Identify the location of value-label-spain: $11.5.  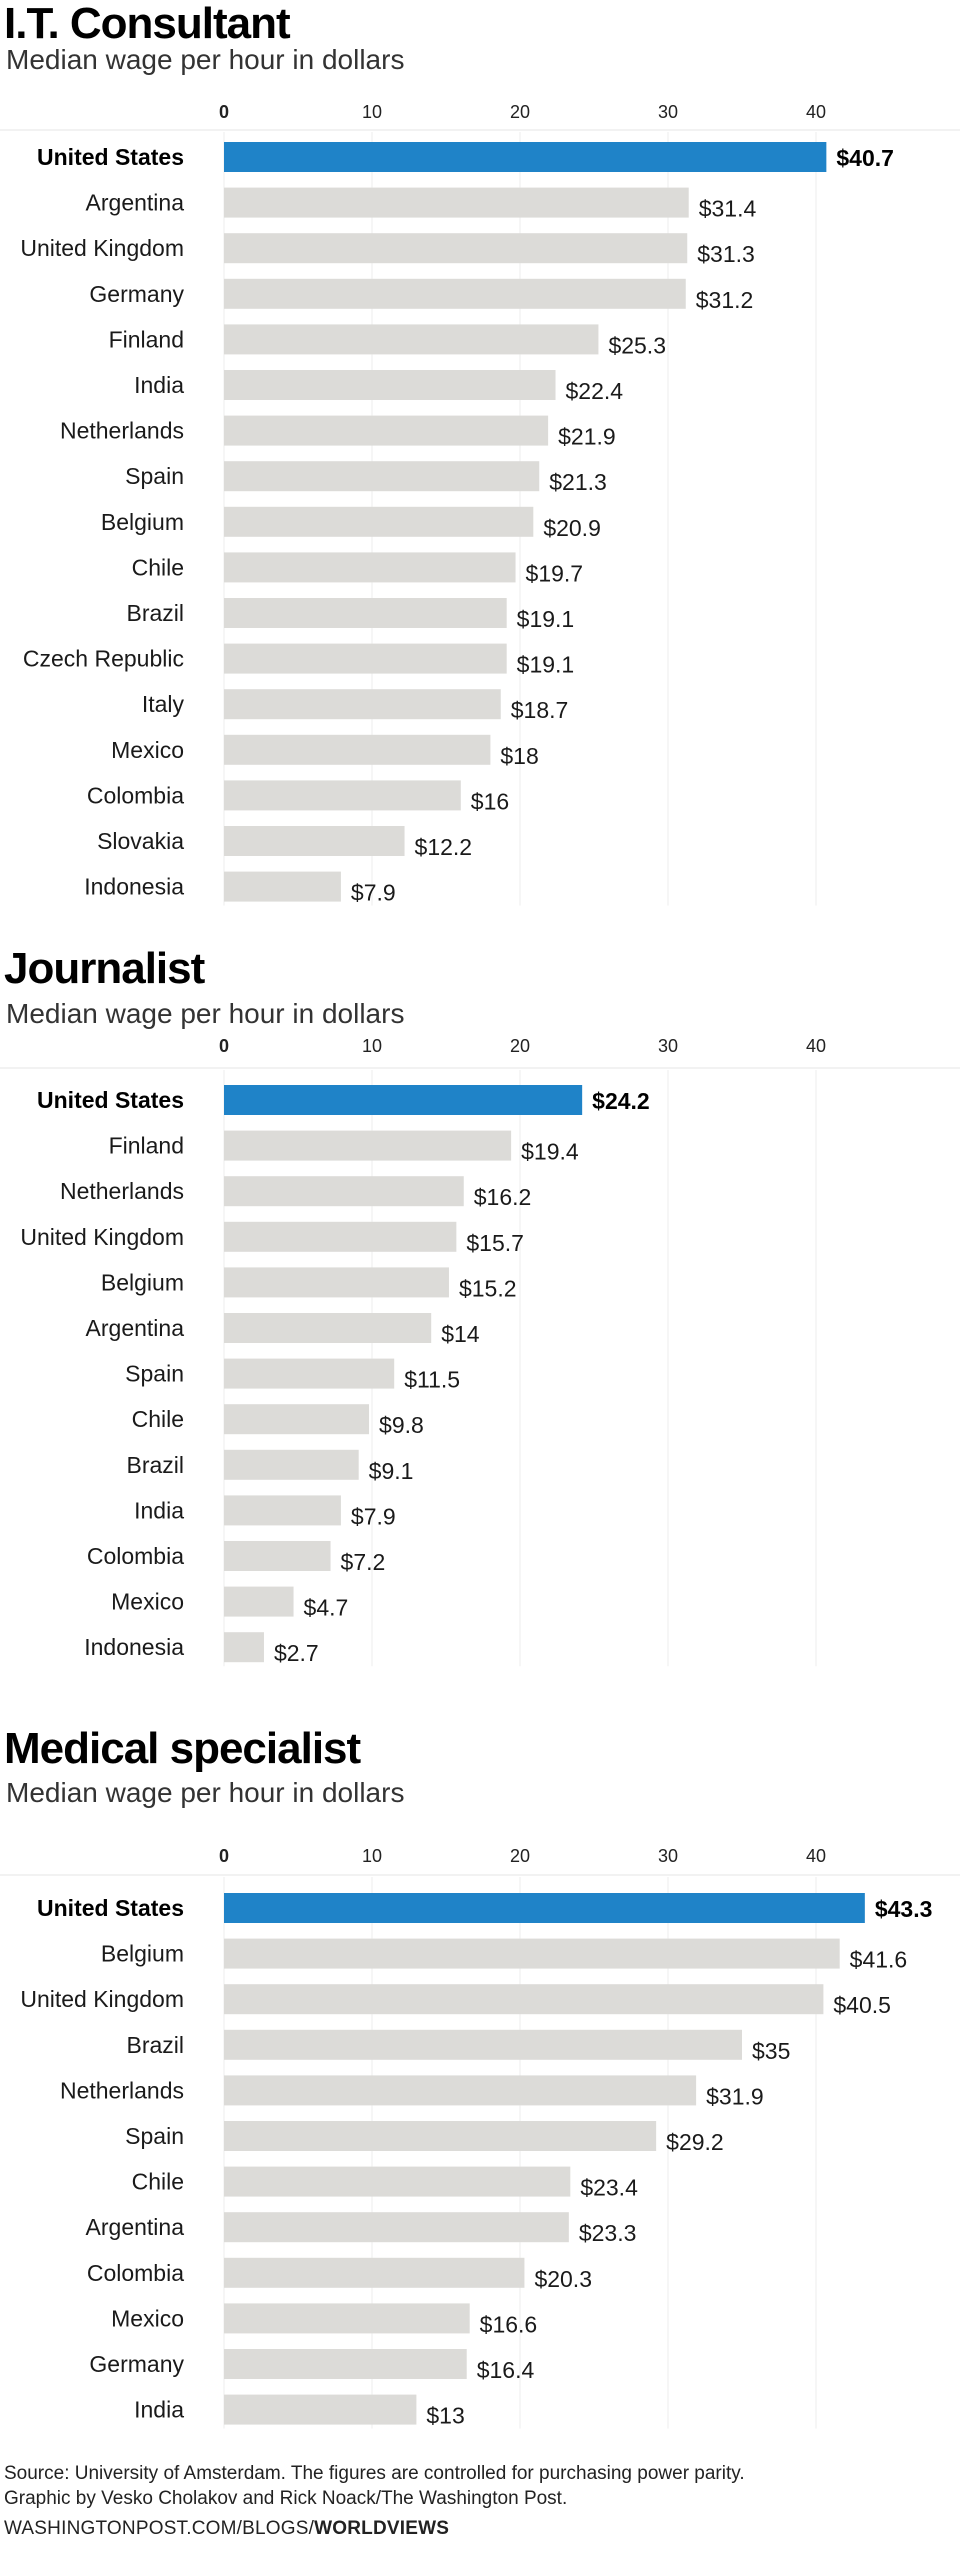
(432, 1380).